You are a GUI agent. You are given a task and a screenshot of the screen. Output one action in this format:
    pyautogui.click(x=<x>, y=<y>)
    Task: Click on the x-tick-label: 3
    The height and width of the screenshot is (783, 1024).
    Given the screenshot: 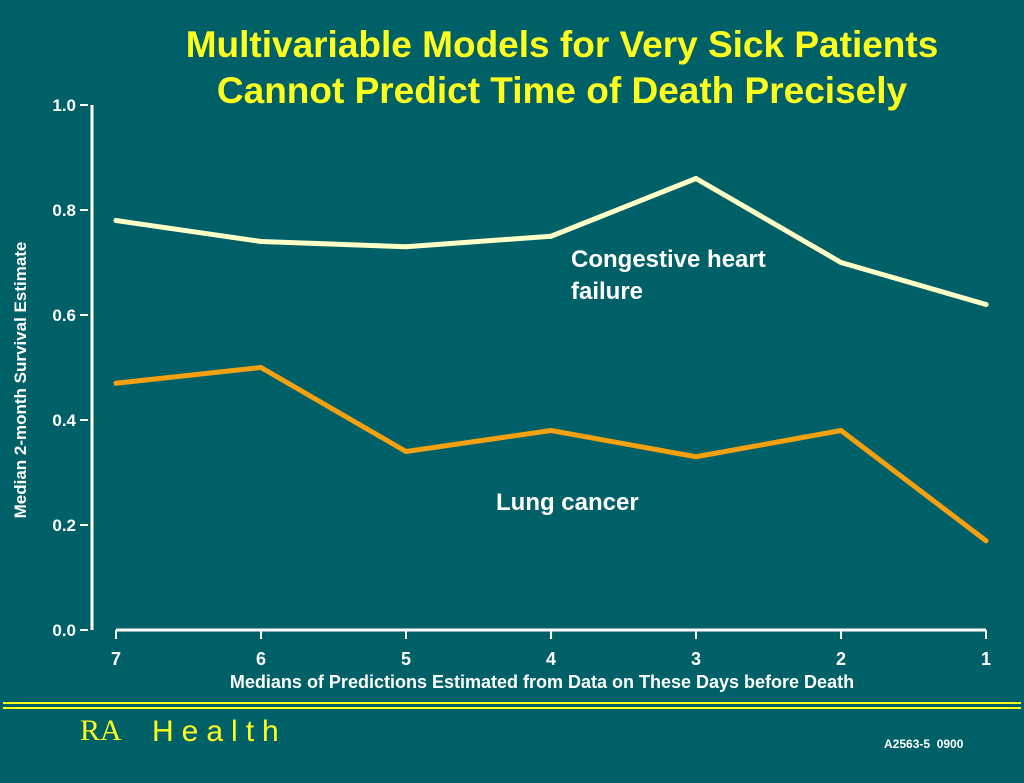 What is the action you would take?
    pyautogui.click(x=696, y=659)
    